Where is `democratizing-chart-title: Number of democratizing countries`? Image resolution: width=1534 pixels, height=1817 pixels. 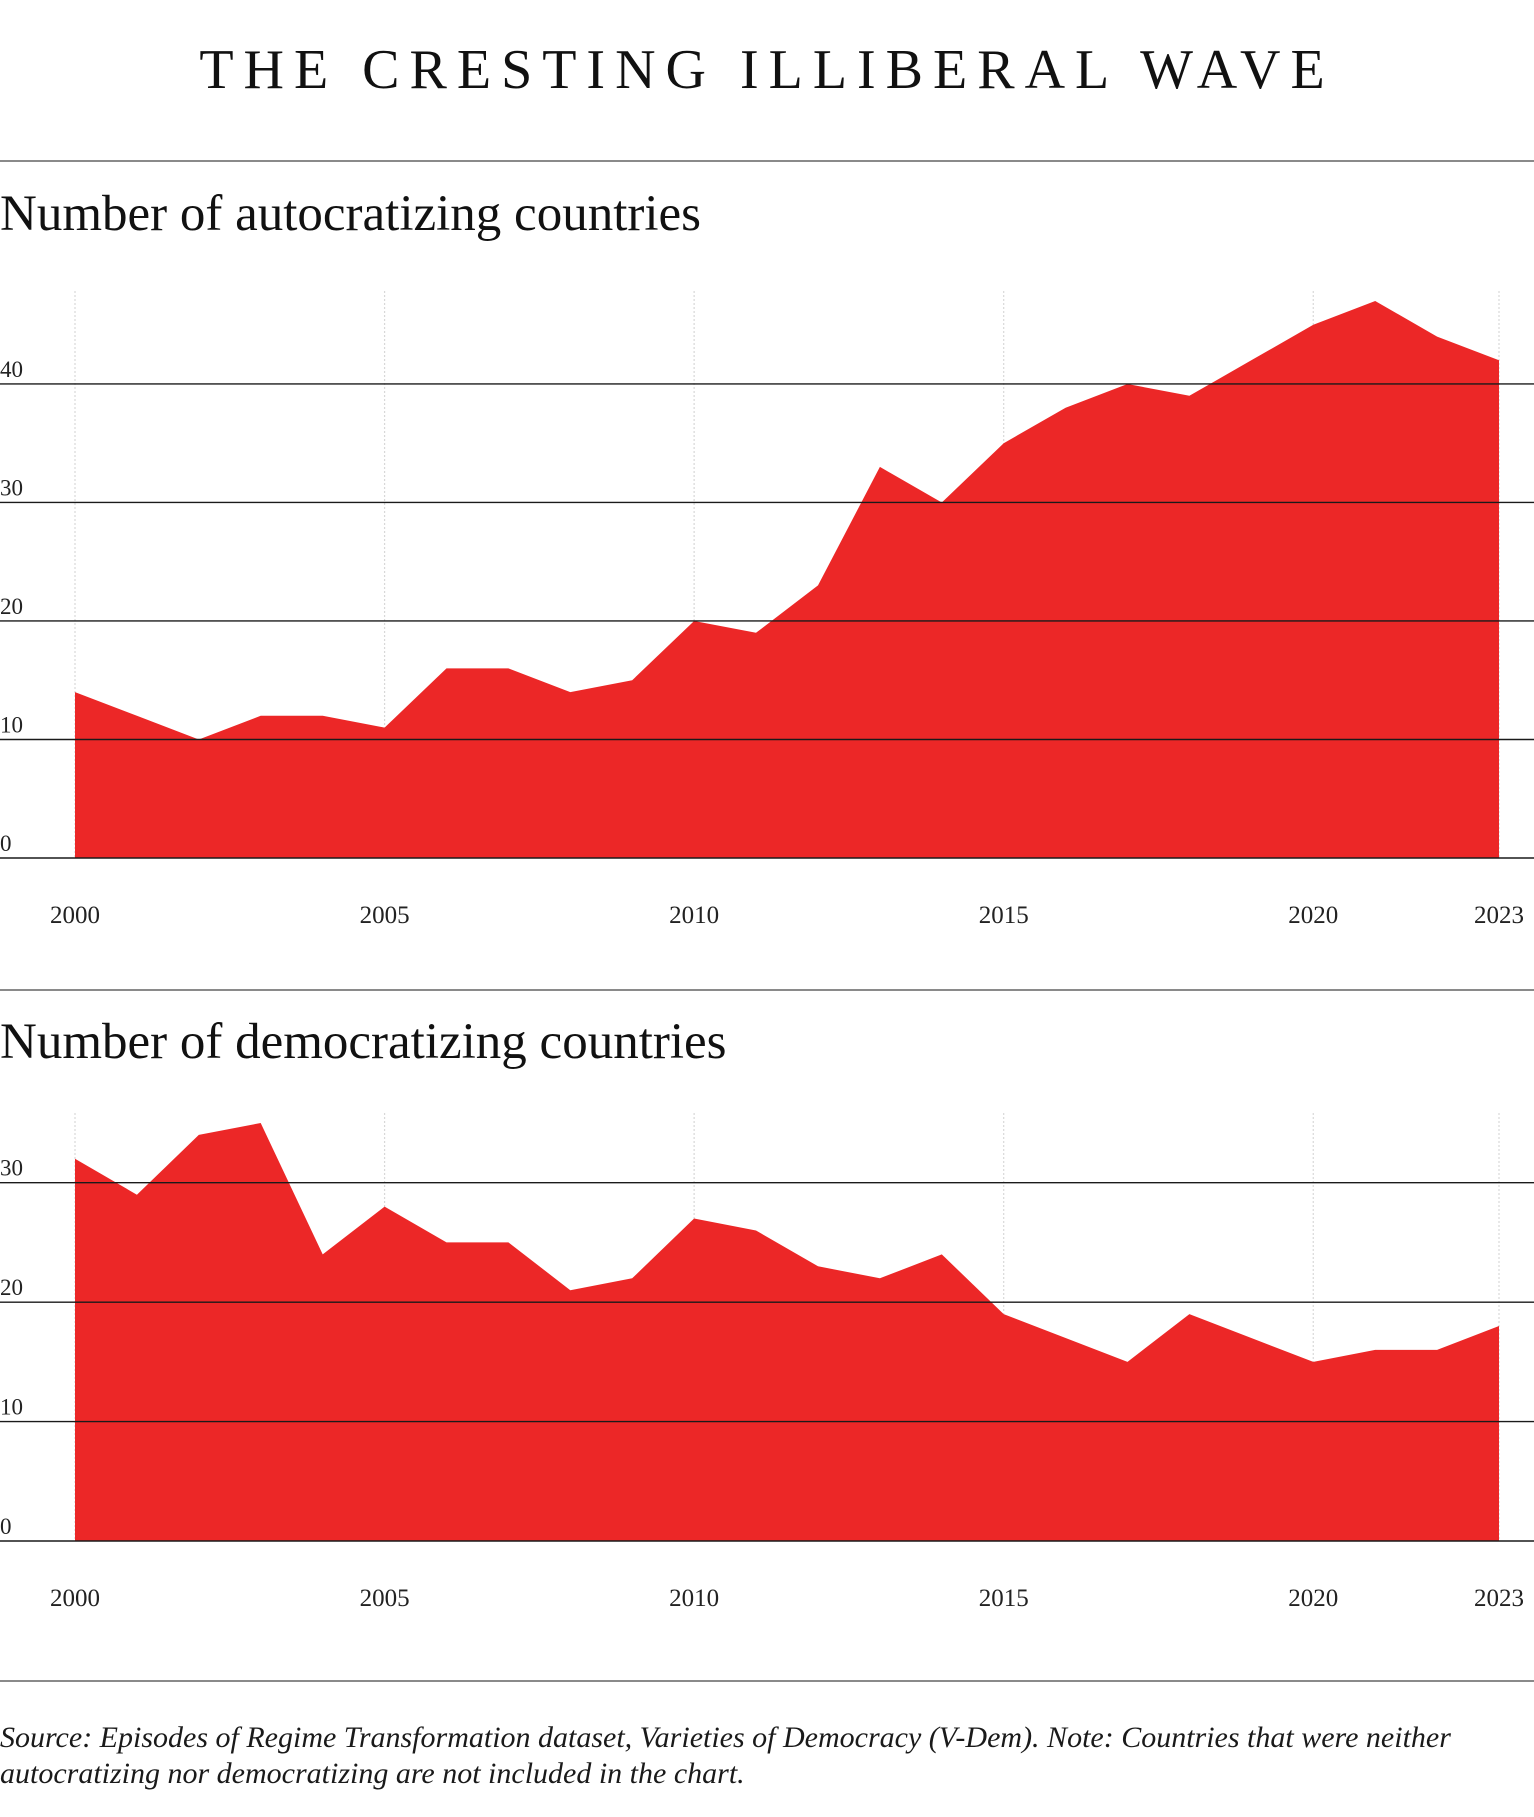
democratizing-chart-title: Number of democratizing countries is located at coordinates (363, 1042).